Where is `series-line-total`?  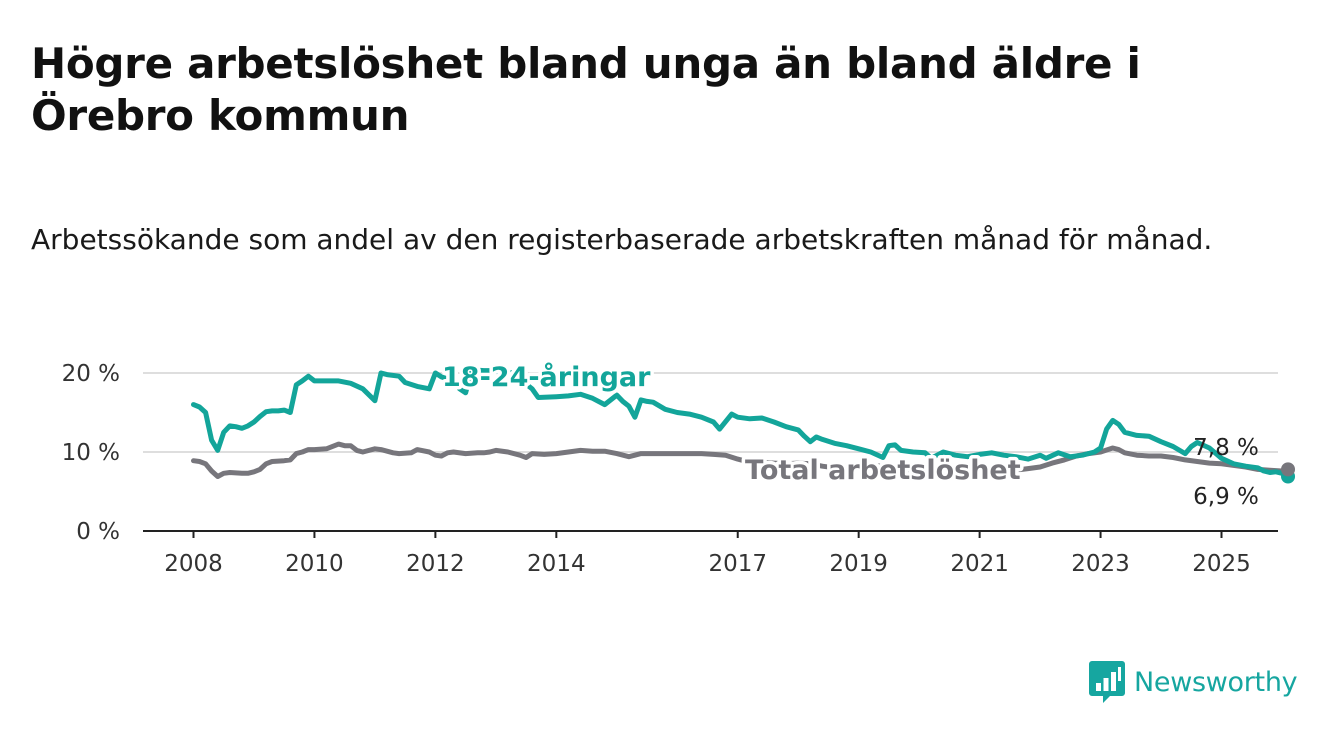 series-line-total is located at coordinates (741, 460).